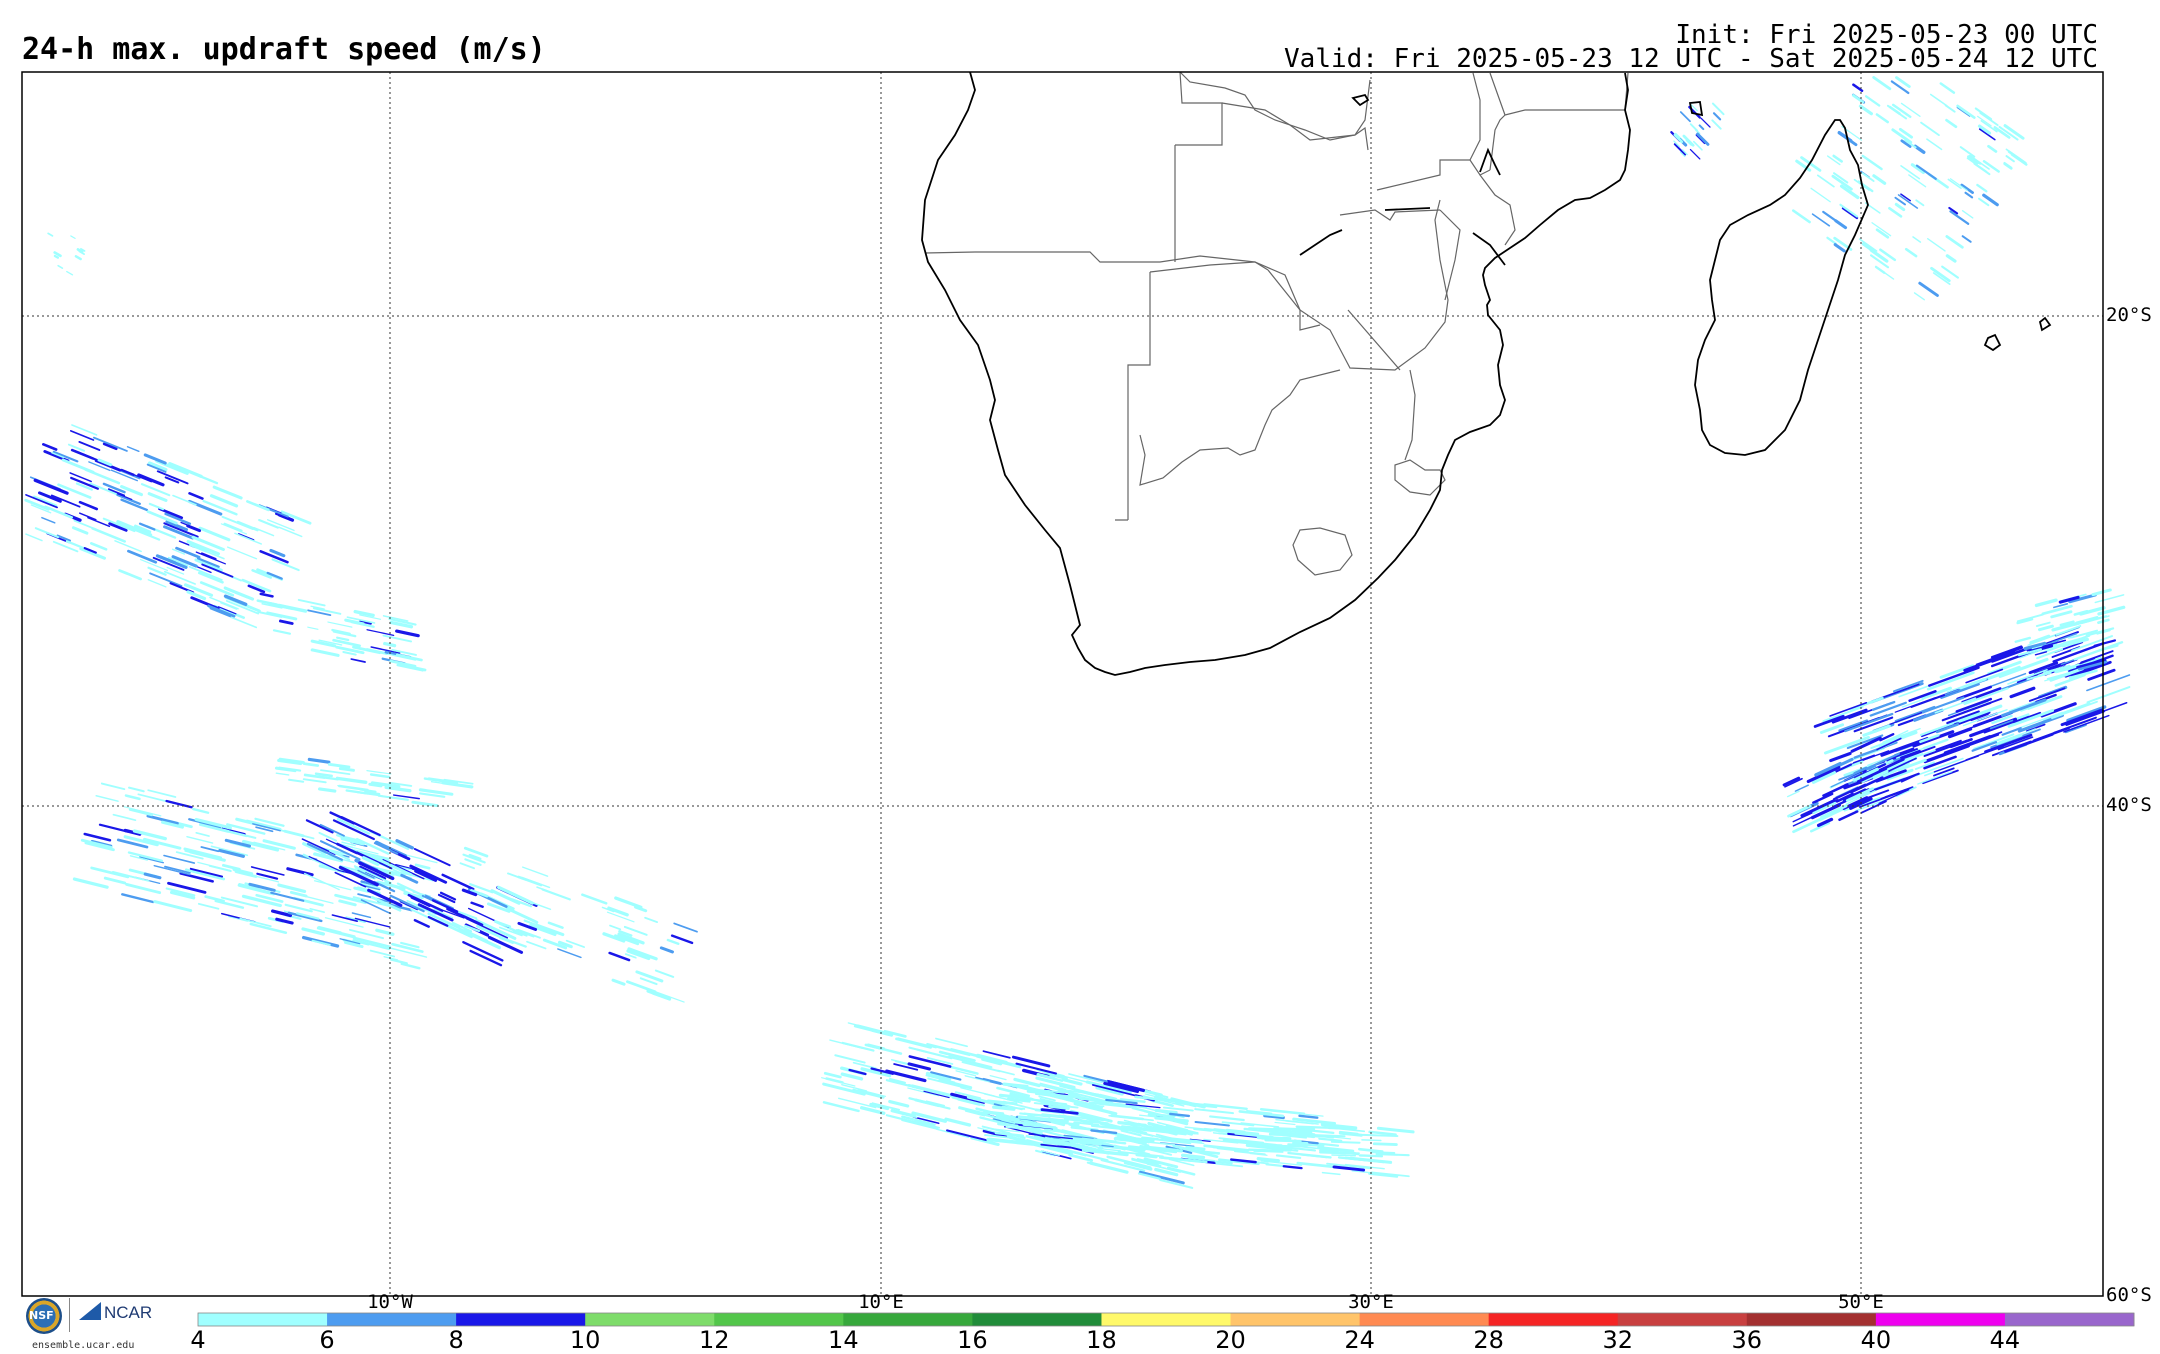 This screenshot has height=1354, width=2160. What do you see at coordinates (83, 1345) in the screenshot?
I see `ensemble-url: ensemble.ucar.edu` at bounding box center [83, 1345].